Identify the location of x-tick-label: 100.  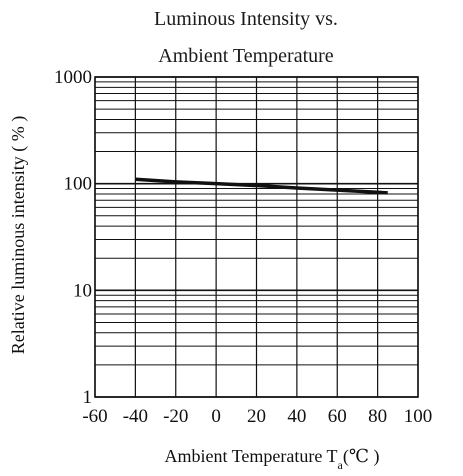
(418, 416).